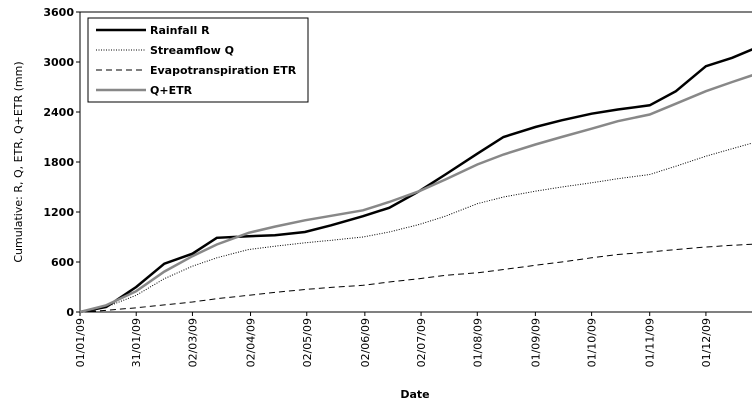 The height and width of the screenshot is (405, 752). I want to click on x-tick-label: 01/12/09, so click(706, 342).